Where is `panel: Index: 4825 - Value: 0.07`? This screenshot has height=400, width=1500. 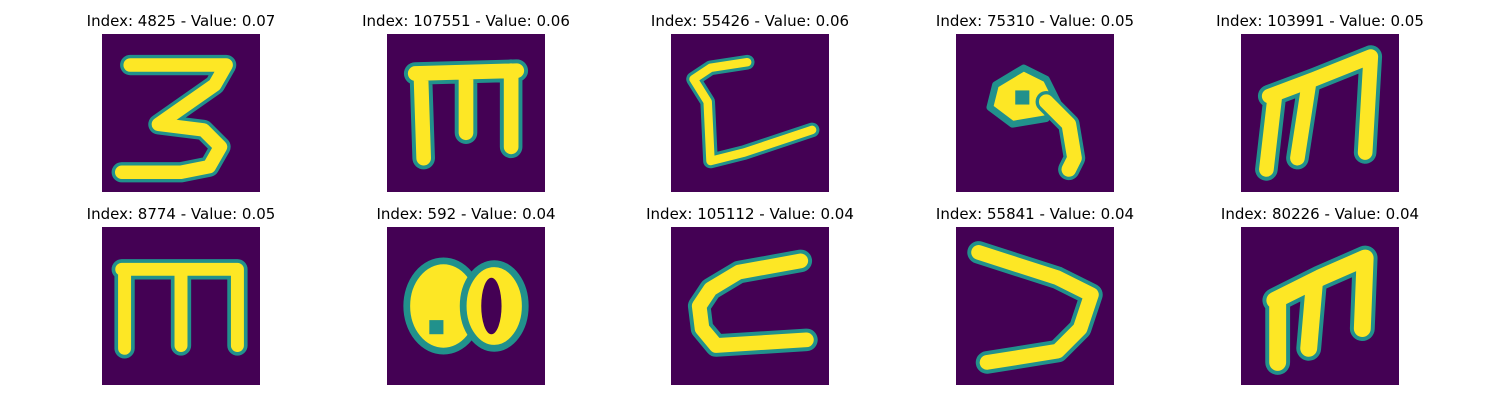
panel: Index: 4825 - Value: 0.07 is located at coordinates (181, 105).